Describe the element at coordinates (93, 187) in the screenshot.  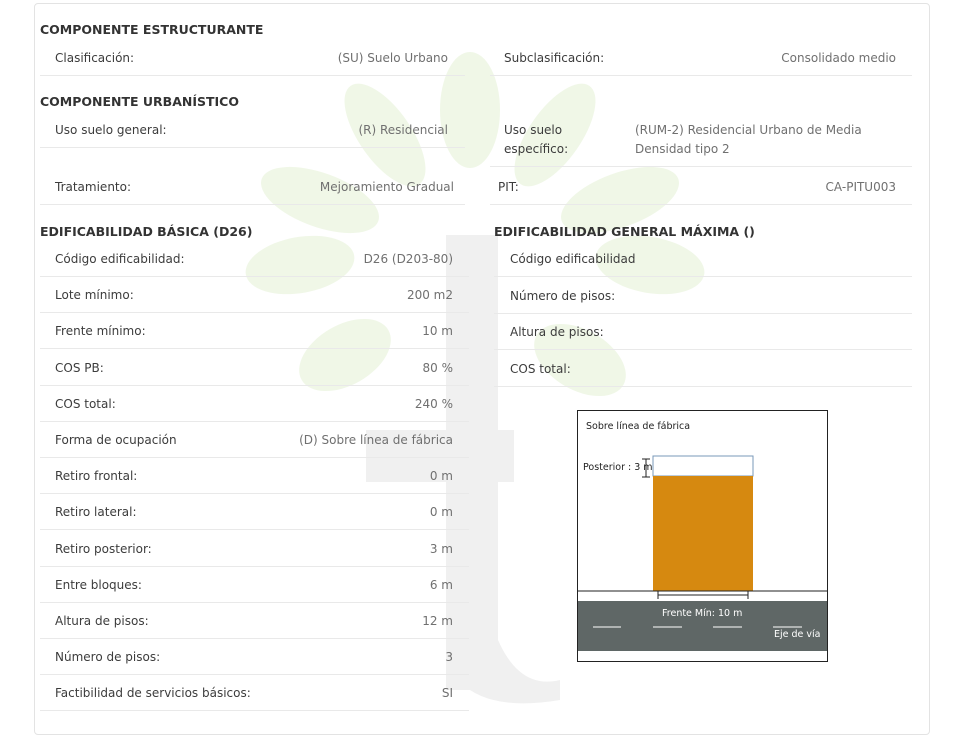
I see `tratamiento-label: Tratamiento:` at that location.